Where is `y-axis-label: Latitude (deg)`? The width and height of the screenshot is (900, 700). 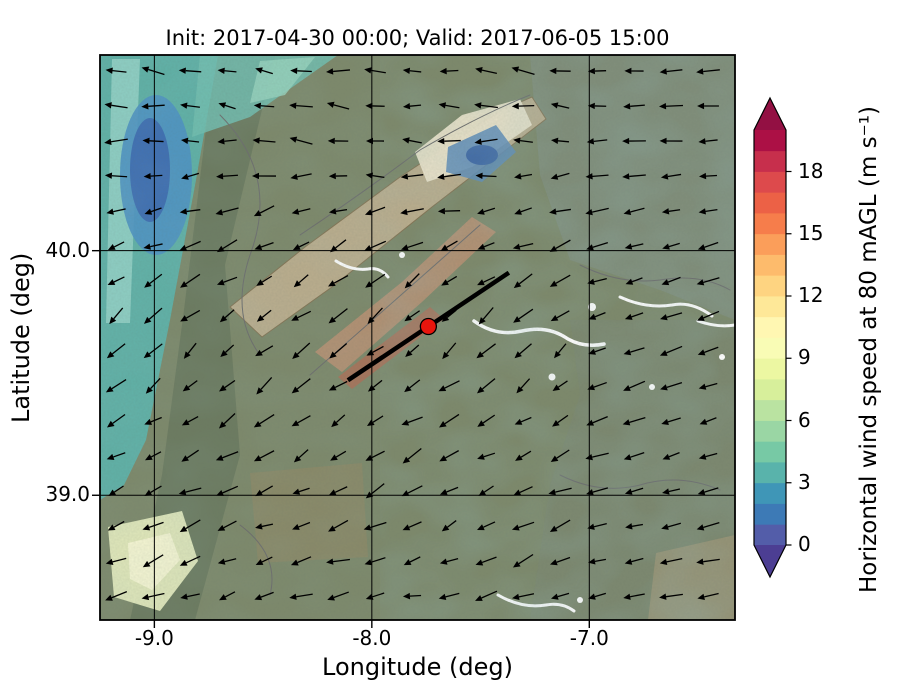
y-axis-label: Latitude (deg) is located at coordinates (21, 337).